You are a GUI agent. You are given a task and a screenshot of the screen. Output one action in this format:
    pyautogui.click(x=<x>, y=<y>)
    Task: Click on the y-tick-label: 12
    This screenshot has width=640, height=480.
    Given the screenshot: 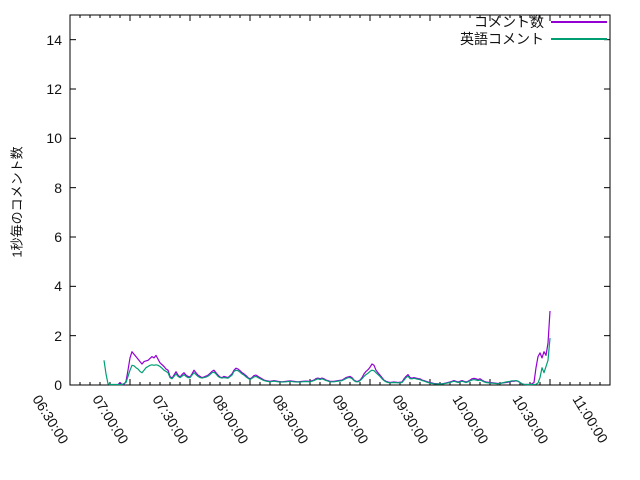 What is the action you would take?
    pyautogui.click(x=54, y=89)
    